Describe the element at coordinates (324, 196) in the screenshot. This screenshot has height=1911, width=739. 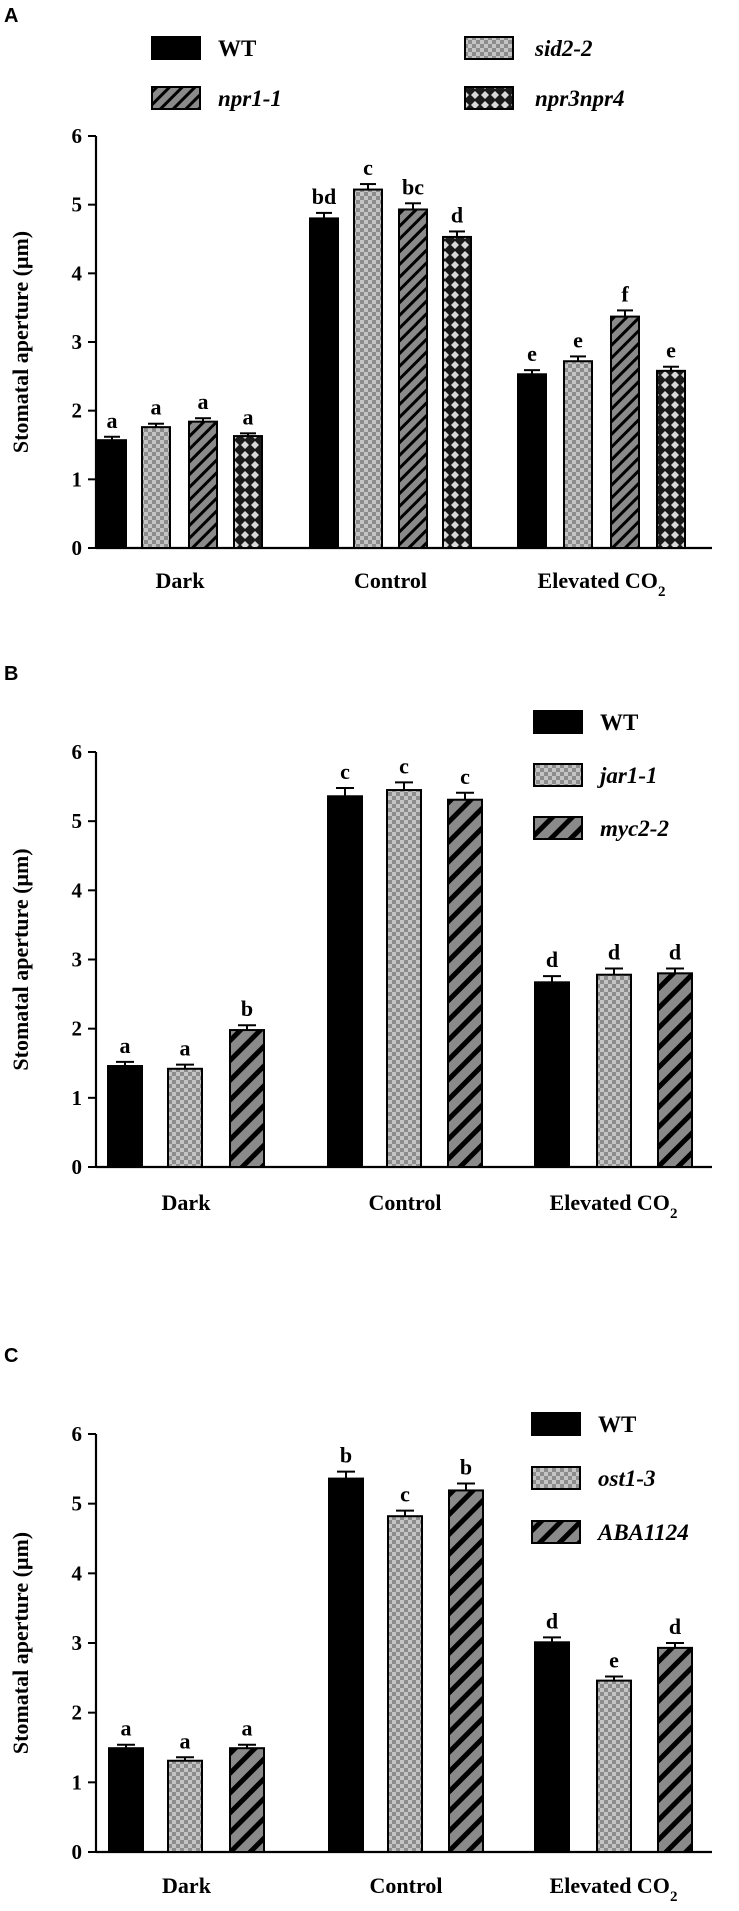
I see `significance-letter: bd` at that location.